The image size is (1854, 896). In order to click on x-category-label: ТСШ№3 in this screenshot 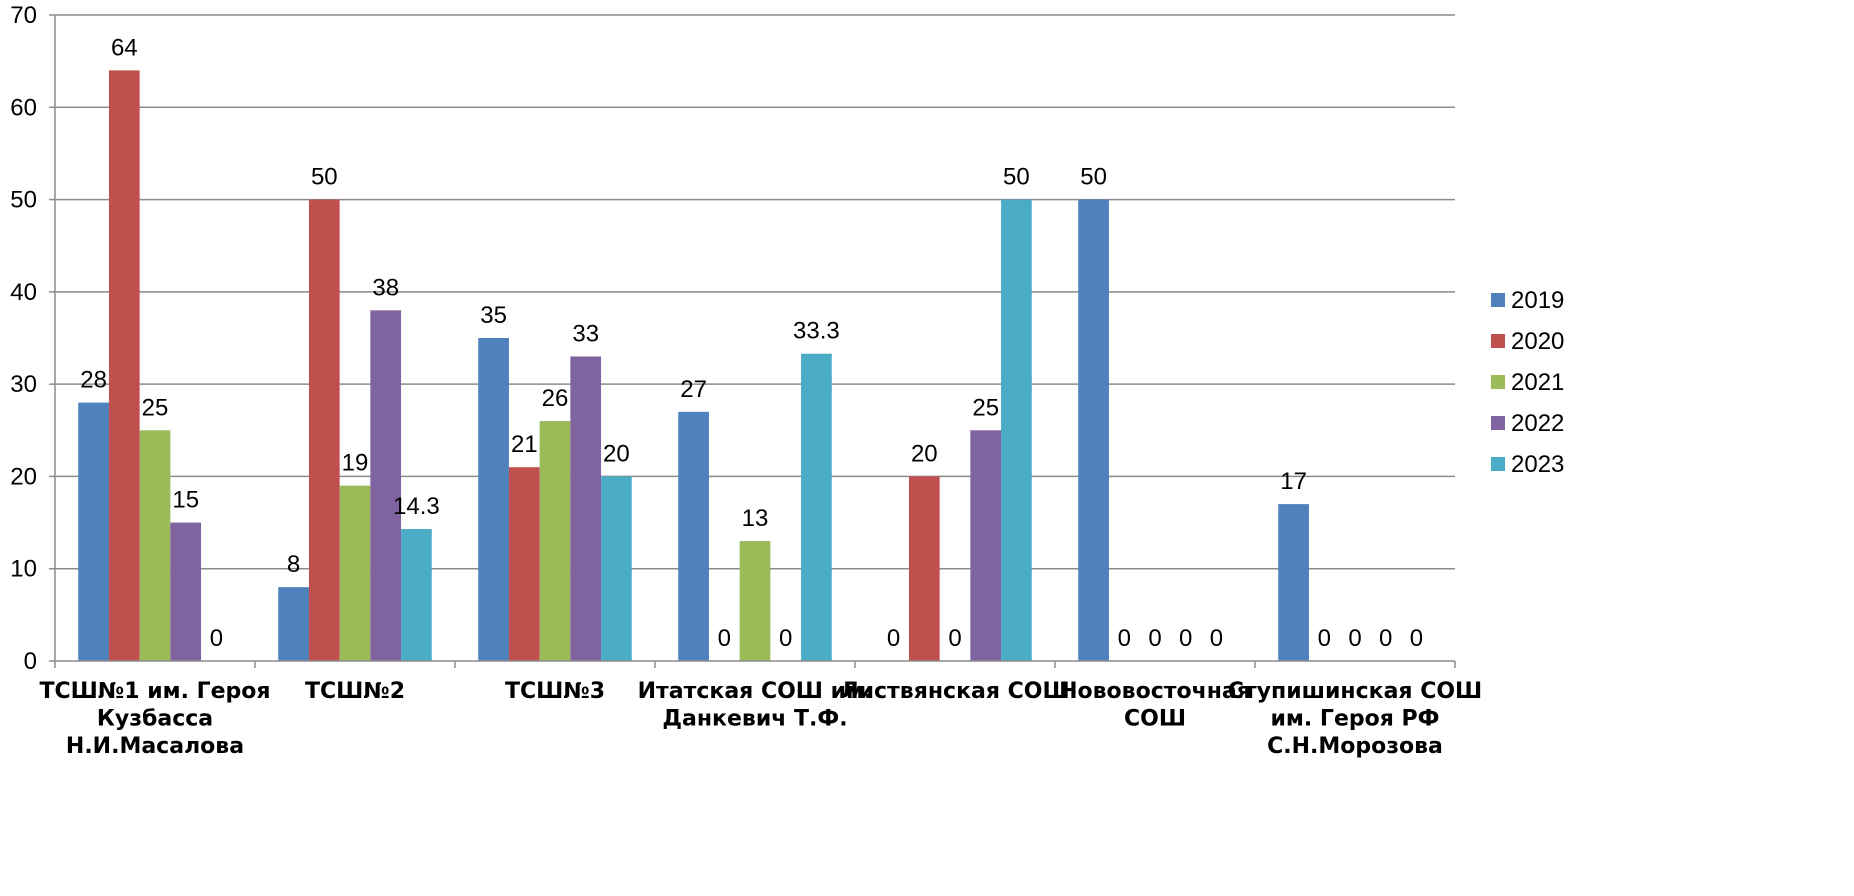, I will do `click(555, 691)`.